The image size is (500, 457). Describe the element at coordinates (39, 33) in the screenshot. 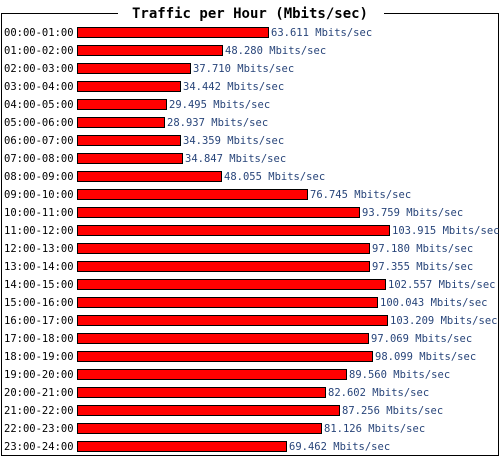

I see `hour-label-00:00-01:00: 00:00-01:00` at that location.